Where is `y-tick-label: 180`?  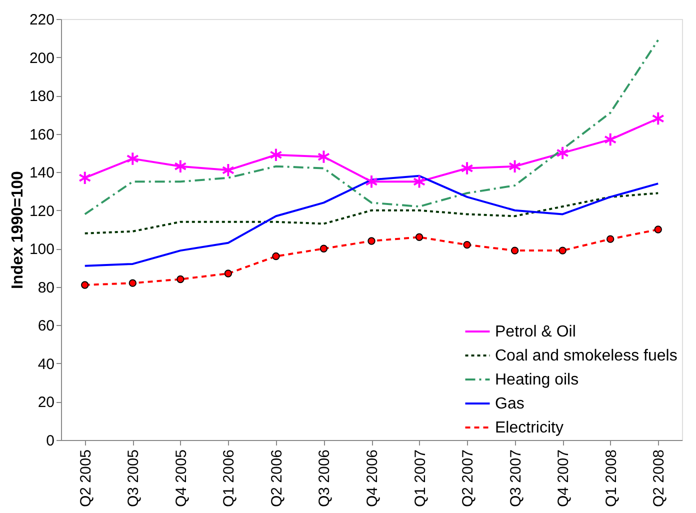
y-tick-label: 180 is located at coordinates (41, 97).